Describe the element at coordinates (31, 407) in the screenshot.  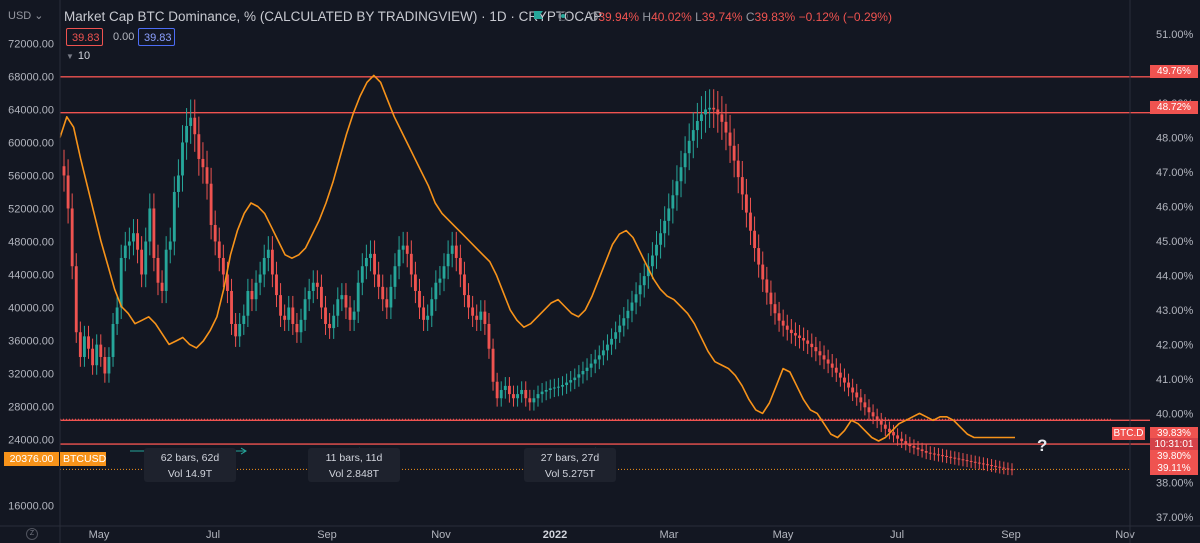
I see `left-axis-tick-label: 28000.00` at that location.